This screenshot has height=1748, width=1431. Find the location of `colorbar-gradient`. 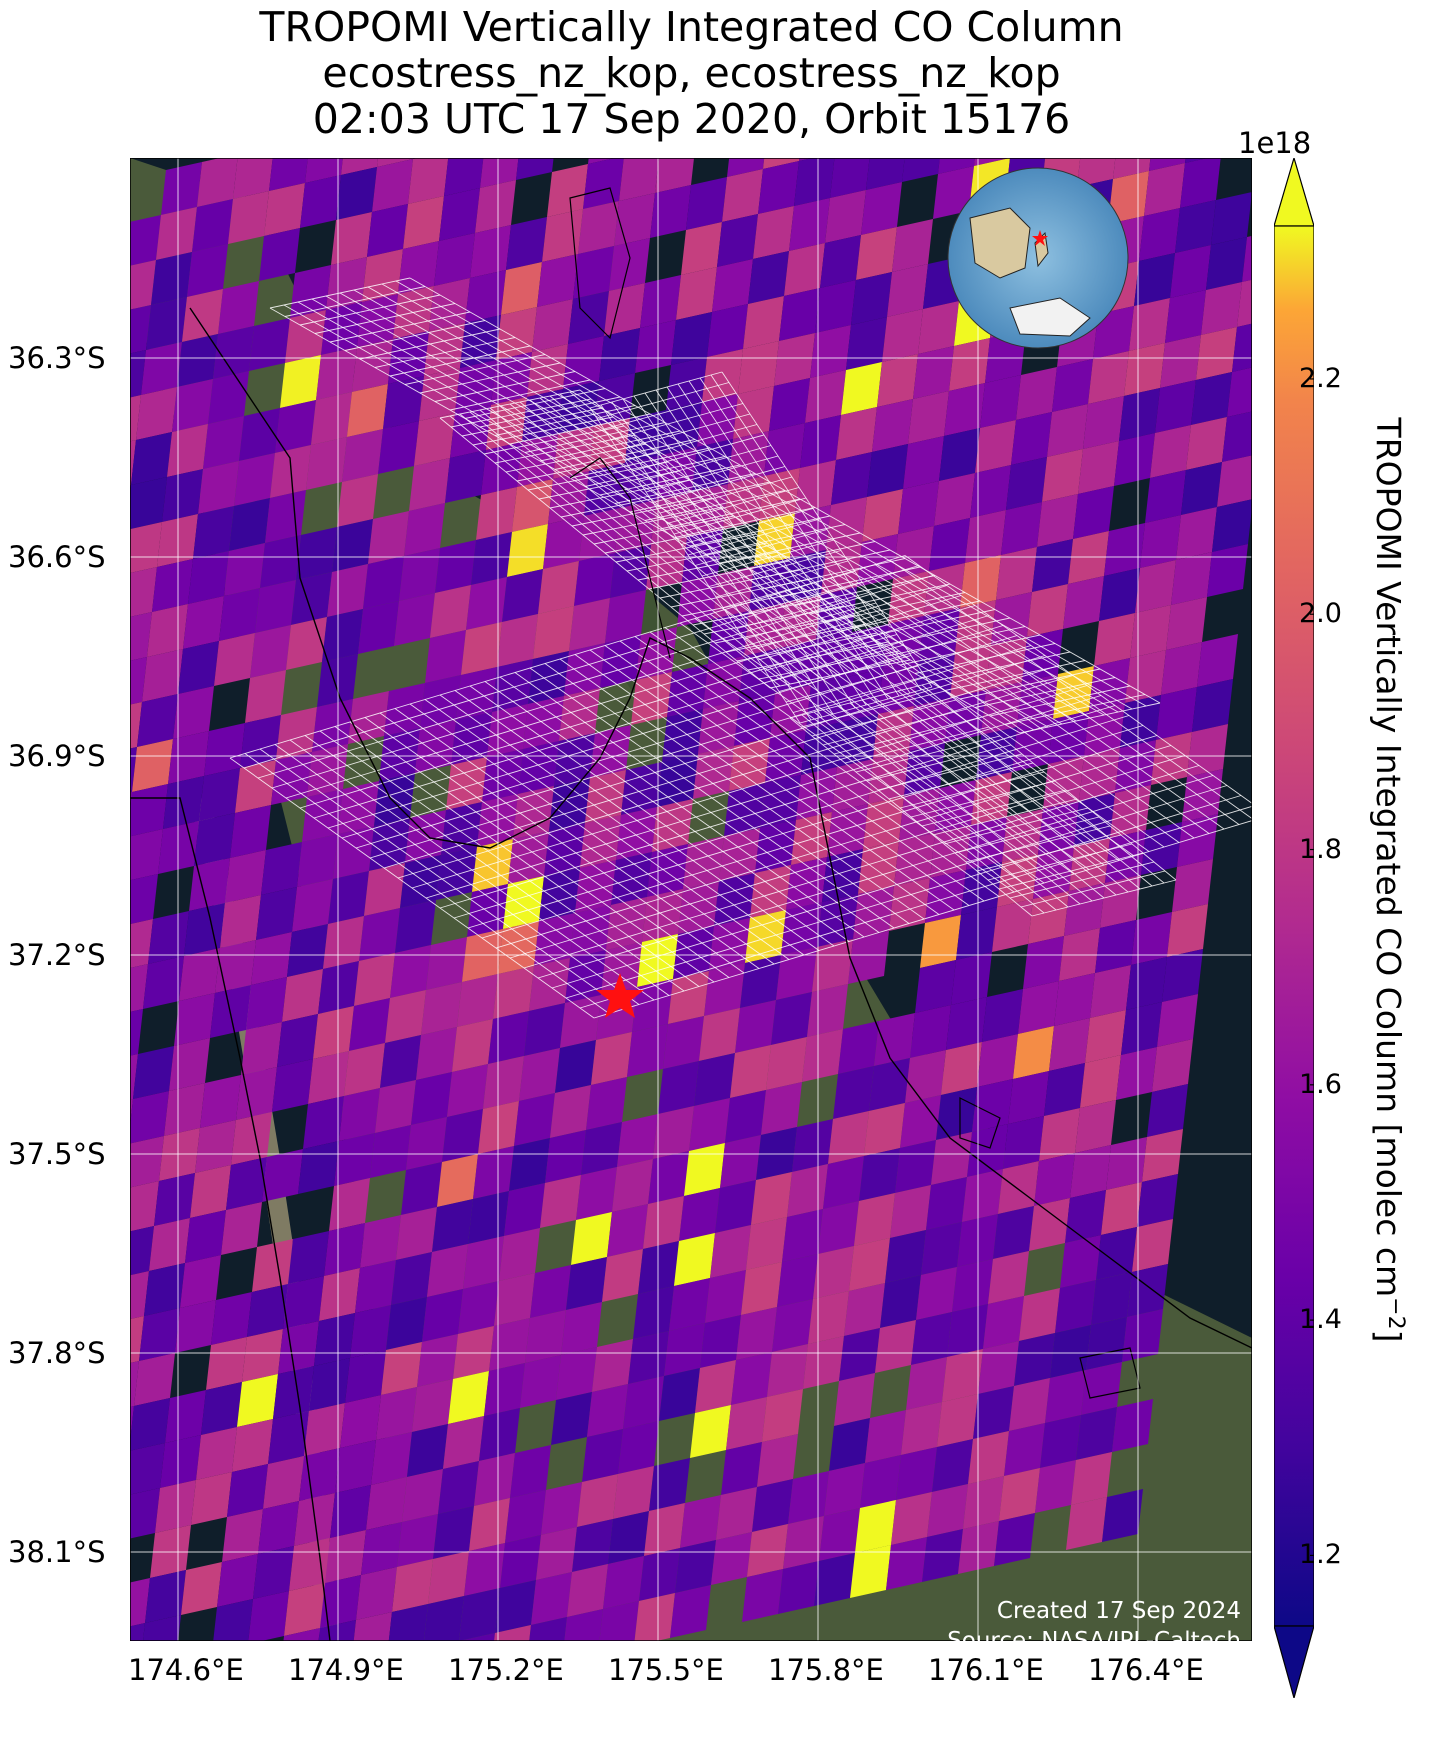

colorbar-gradient is located at coordinates (1294, 926).